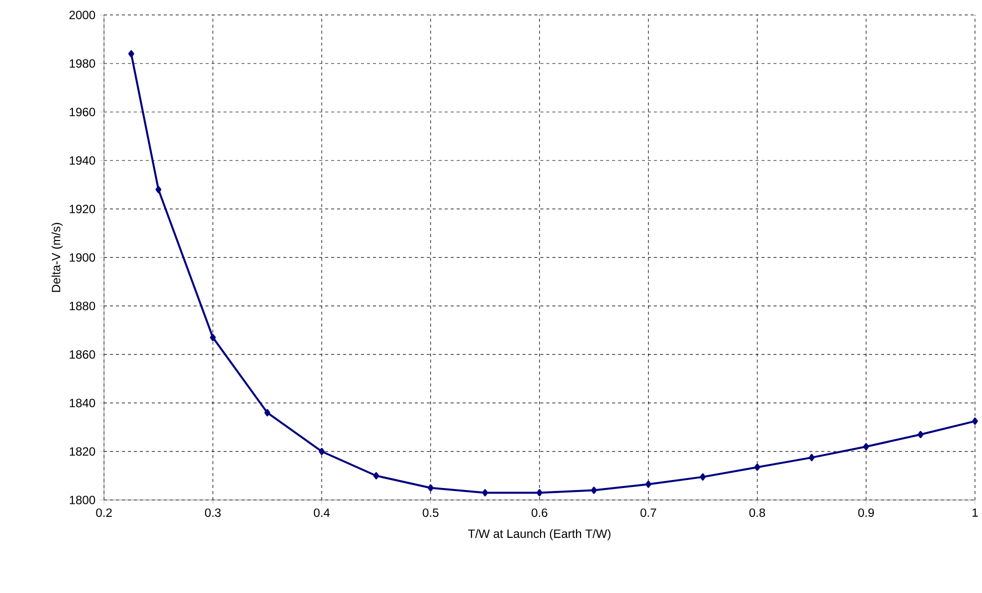 The height and width of the screenshot is (593, 982). Describe the element at coordinates (104, 512) in the screenshot. I see `x-tick-label: 0.2` at that location.